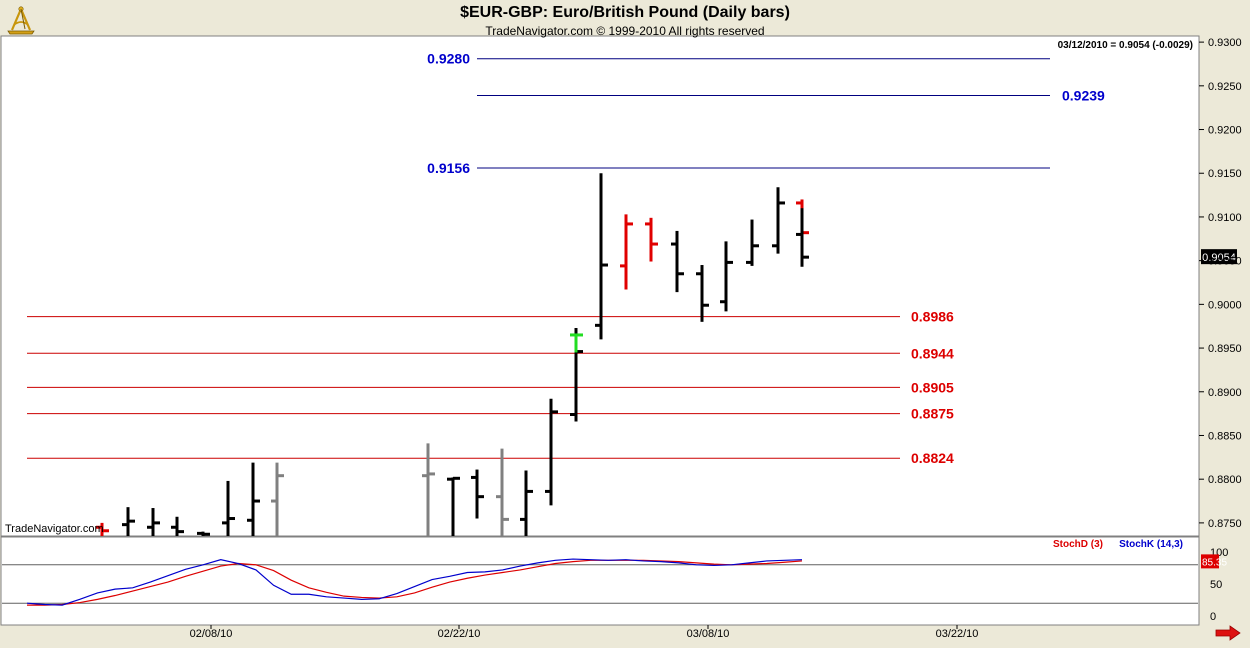 The height and width of the screenshot is (648, 1250). What do you see at coordinates (1083, 95) in the screenshot?
I see `level-label: 0.9239` at bounding box center [1083, 95].